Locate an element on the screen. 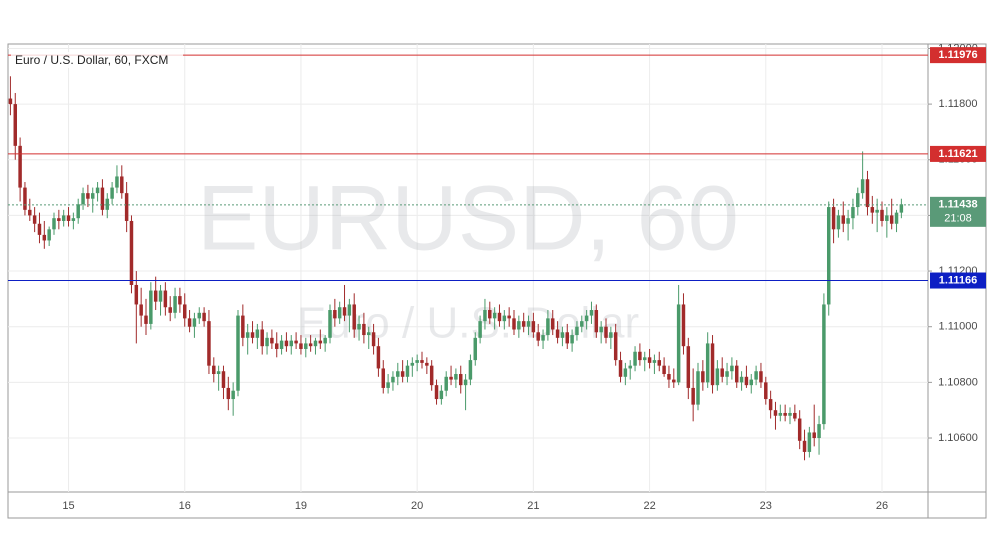 The width and height of the screenshot is (991, 556). level-label-bg is located at coordinates (958, 153).